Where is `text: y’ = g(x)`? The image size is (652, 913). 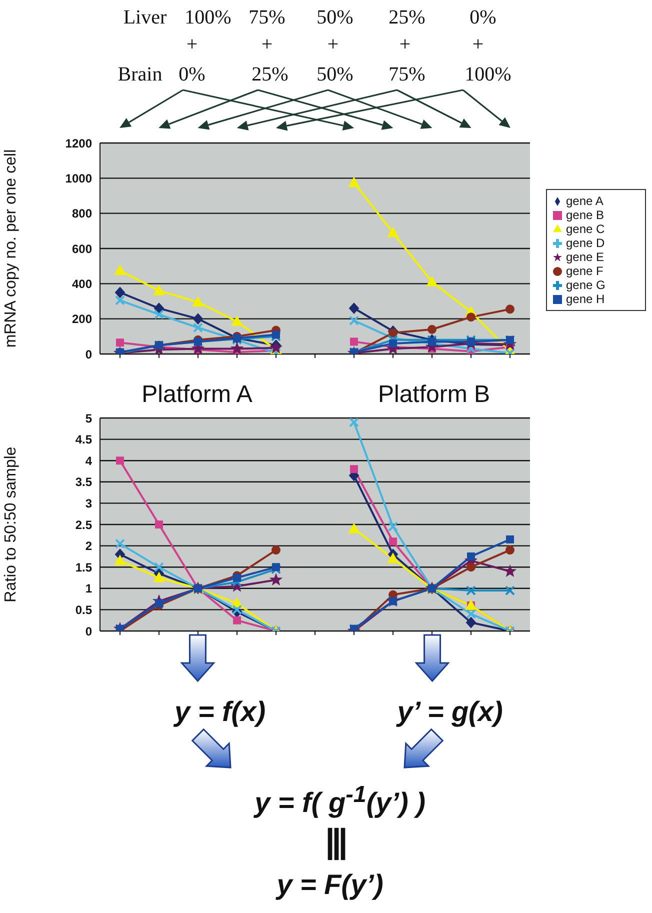
text: y’ = g(x) is located at coordinates (450, 712).